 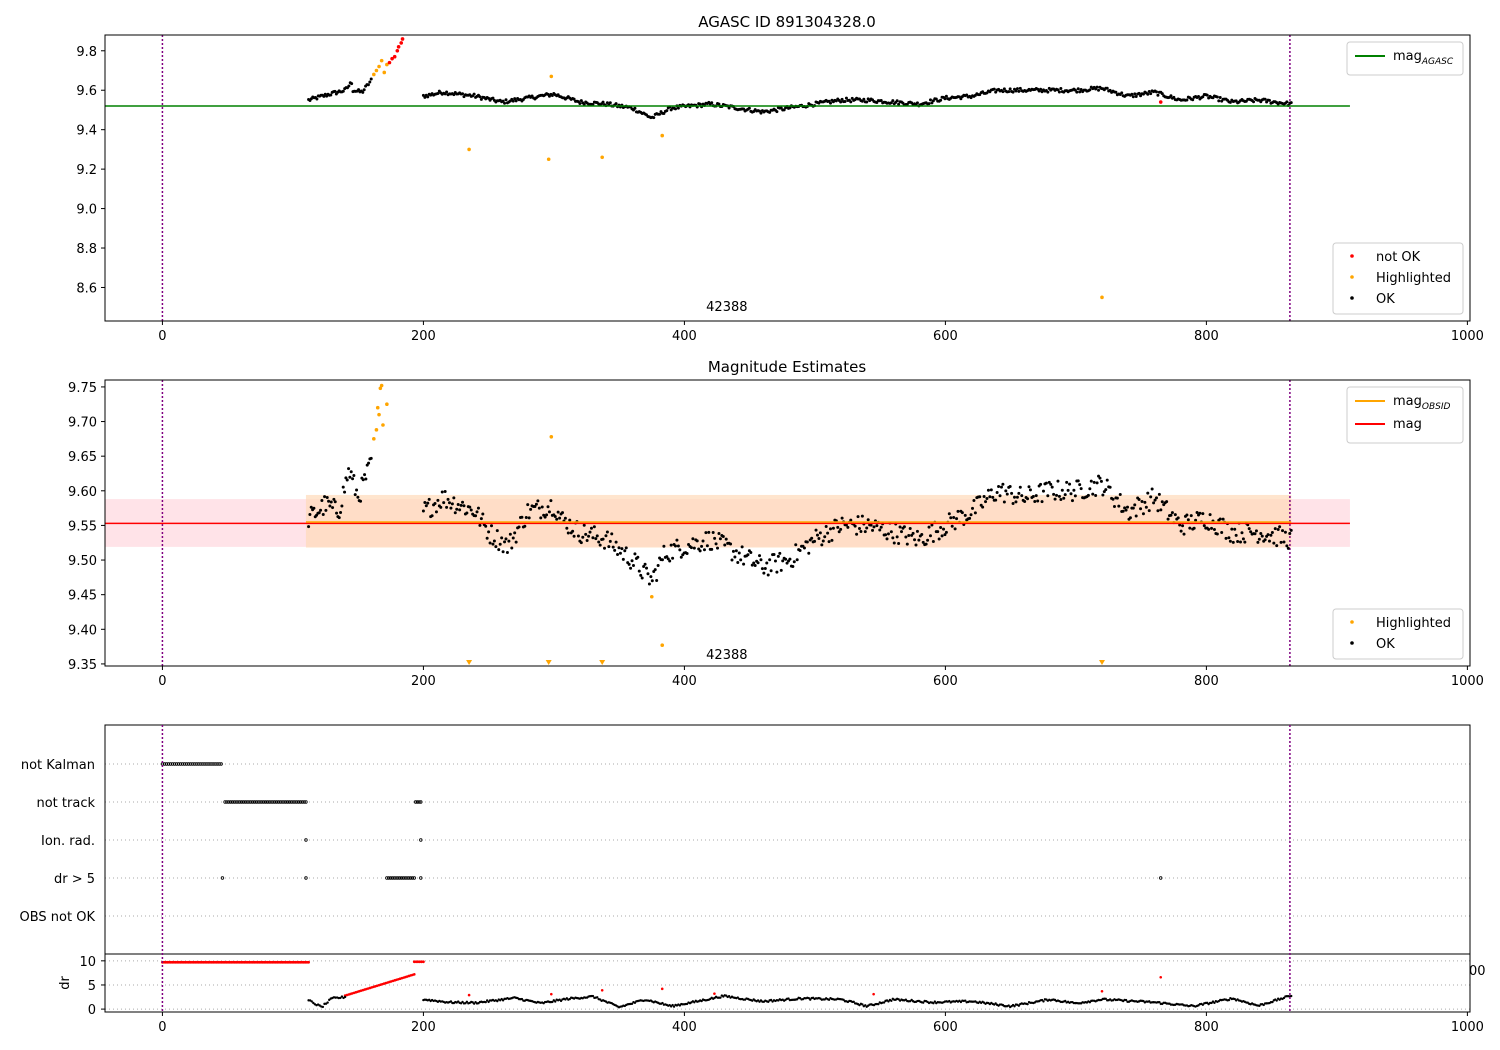 What do you see at coordinates (1398, 257) in the screenshot?
I see `panel1-legend-label: not OK` at bounding box center [1398, 257].